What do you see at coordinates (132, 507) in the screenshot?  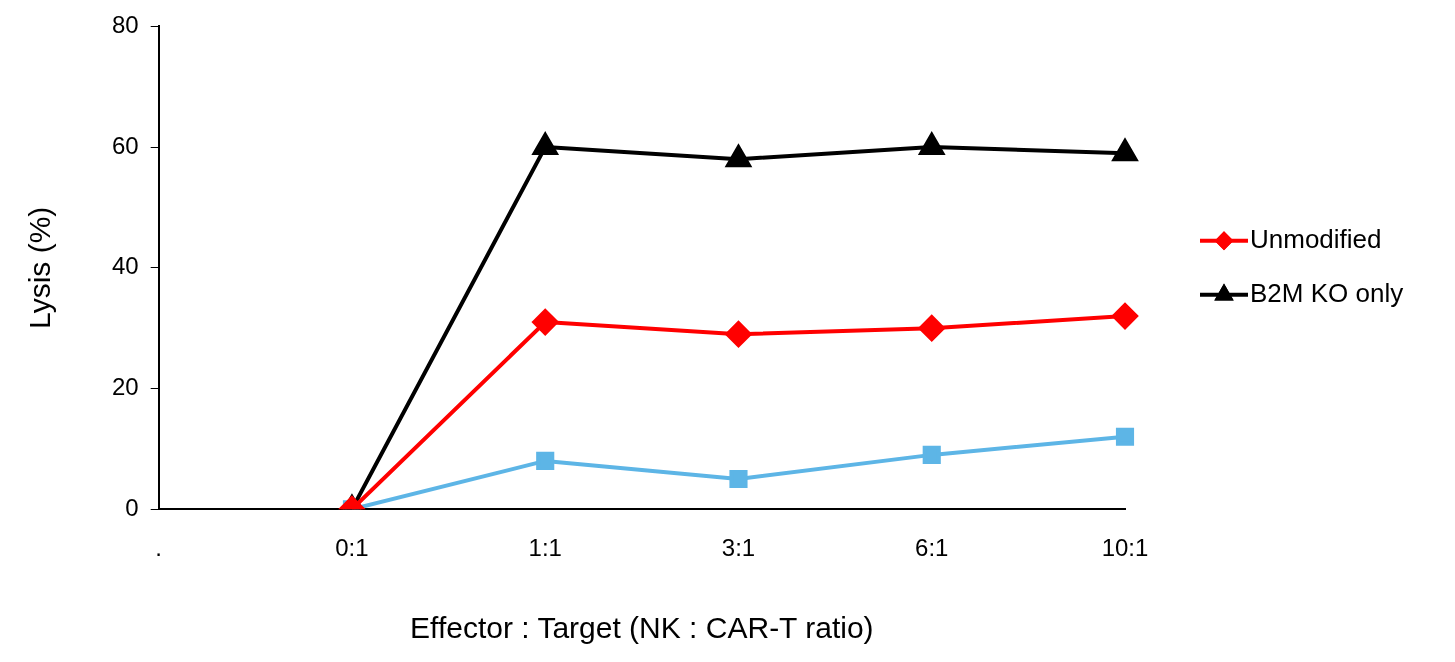 I see `y-tick-label: 0` at bounding box center [132, 507].